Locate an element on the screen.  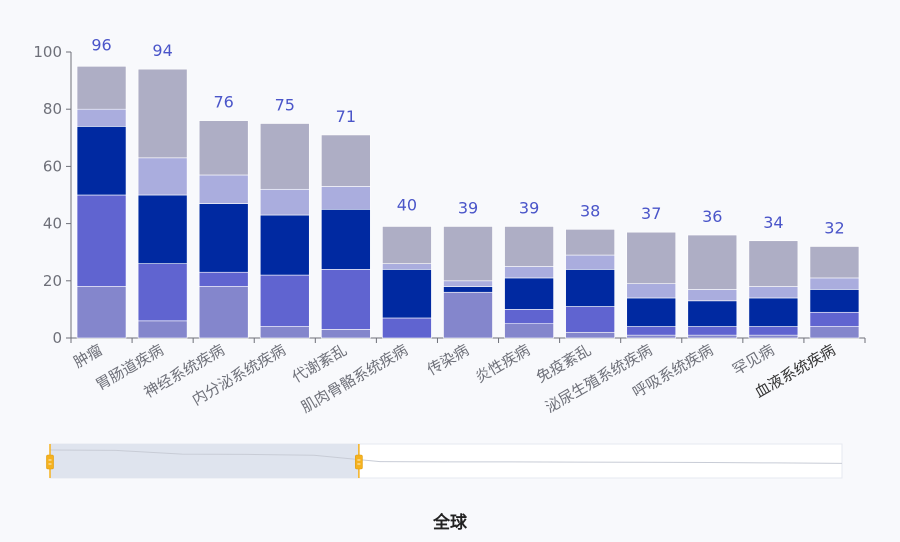
y-tick-label: 0 is located at coordinates (57, 338).